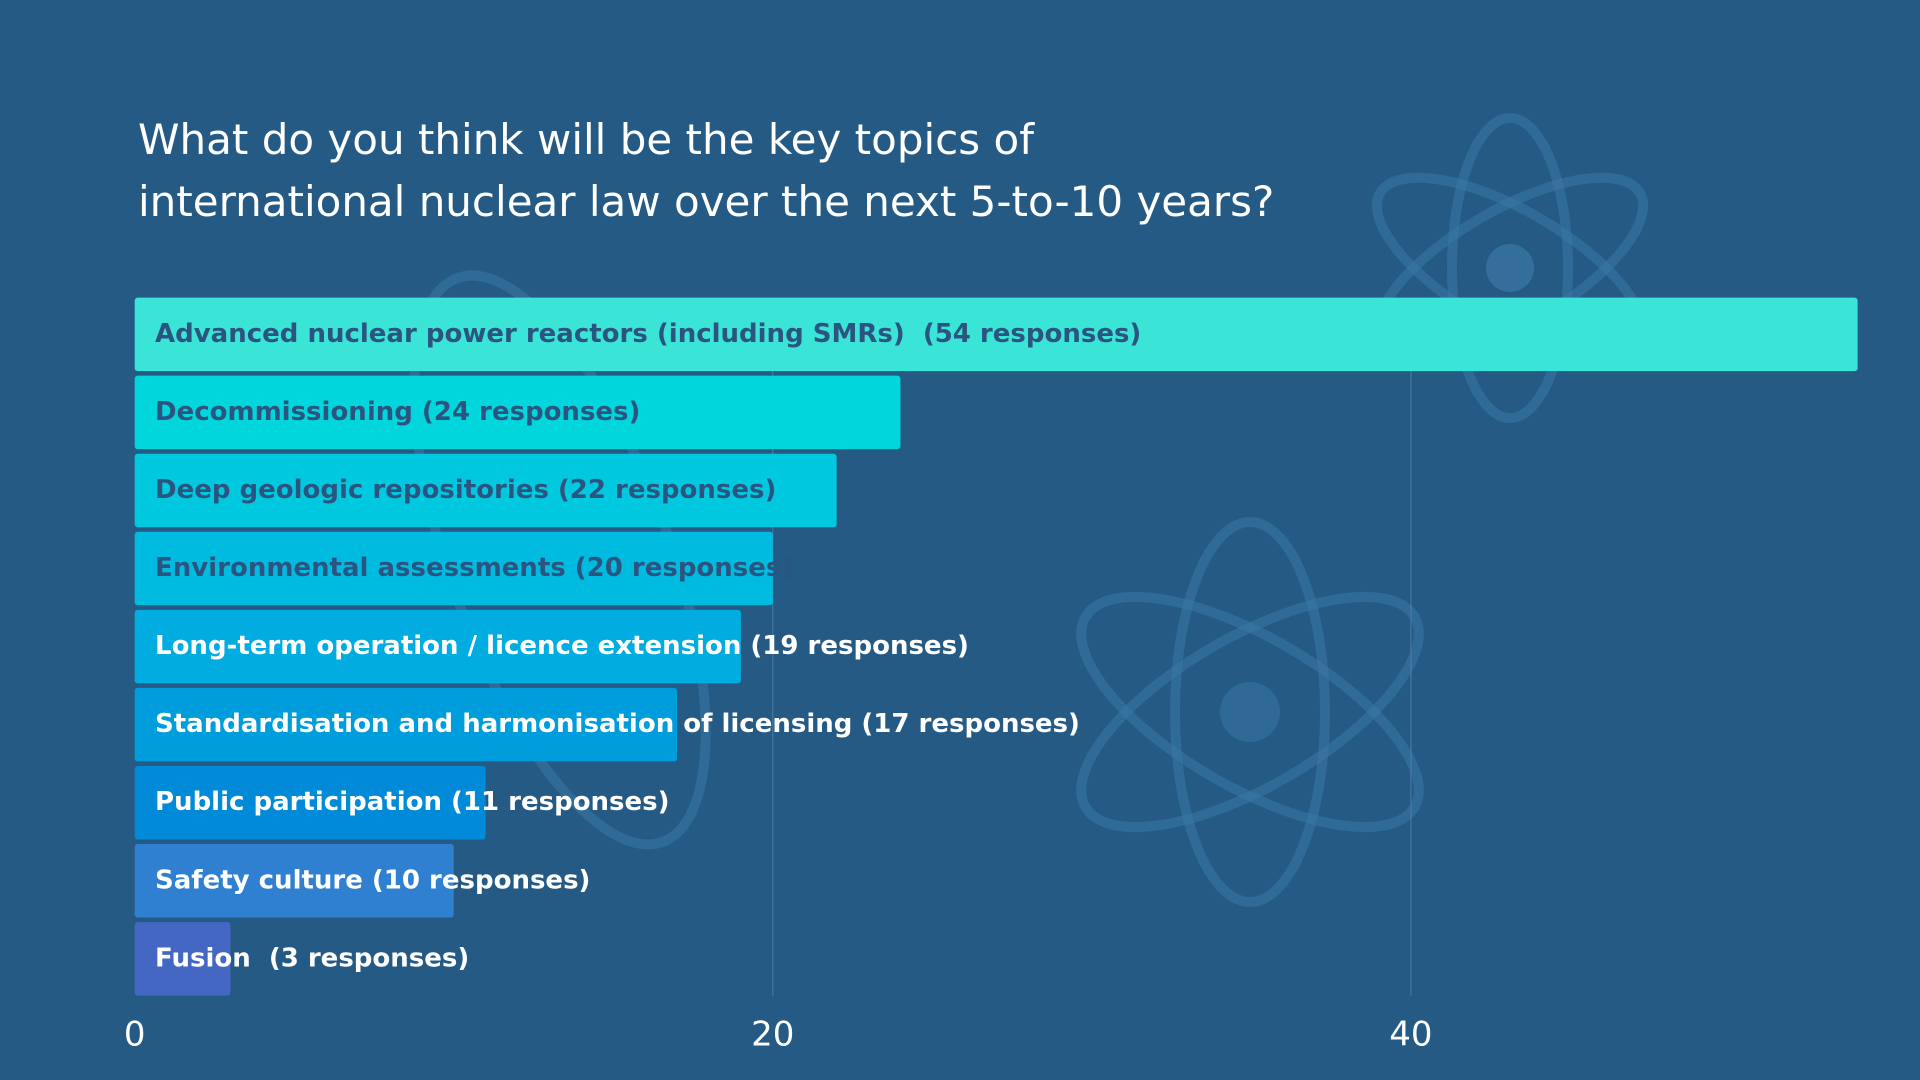 This screenshot has width=1920, height=1080. I want to click on bar-label: Public participation (11 responses), so click(412, 802).